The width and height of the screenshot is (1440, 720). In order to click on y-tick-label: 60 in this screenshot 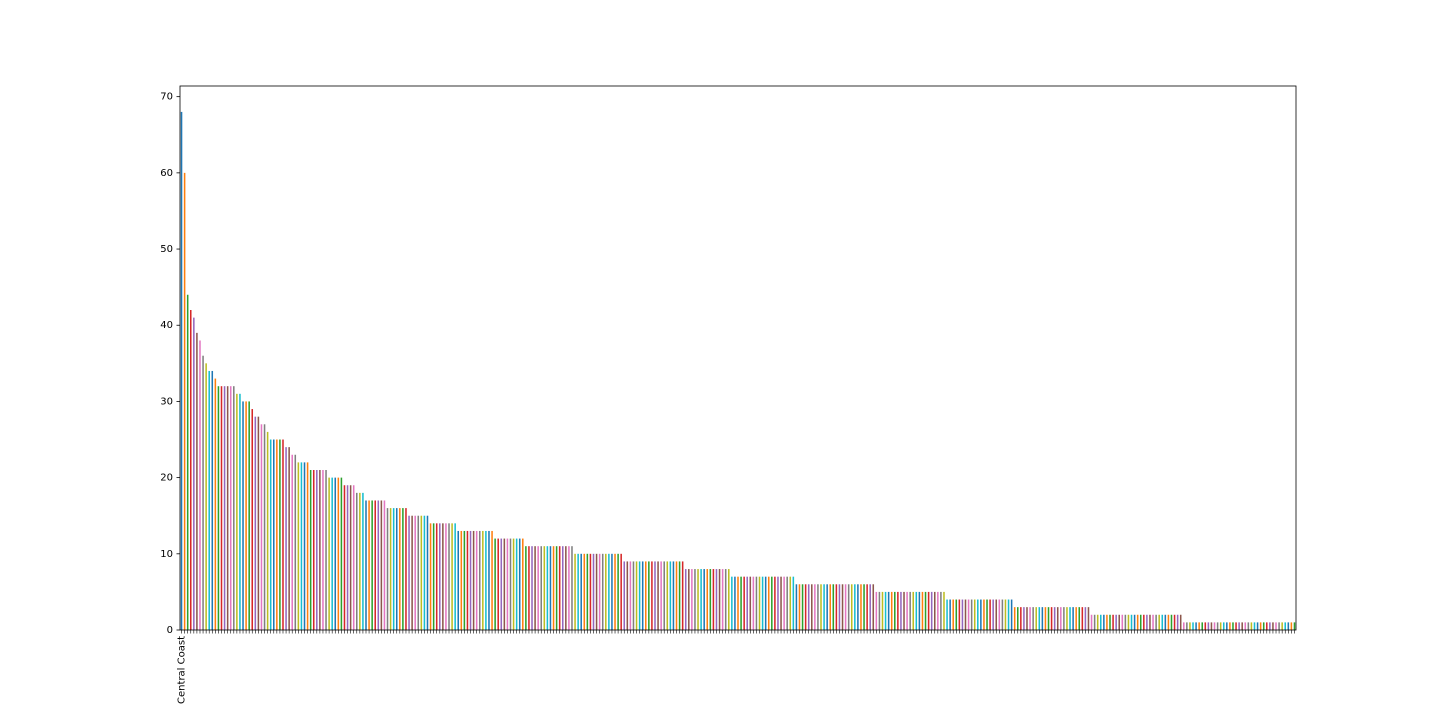, I will do `click(166, 173)`.